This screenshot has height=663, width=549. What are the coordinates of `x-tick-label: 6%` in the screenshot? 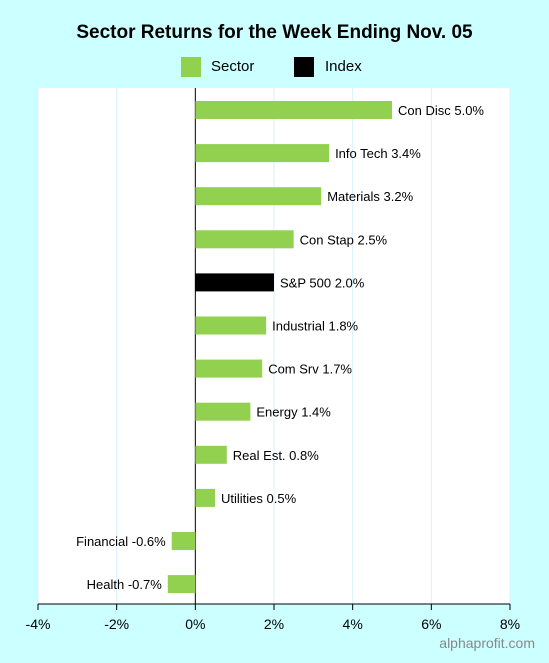 It's located at (431, 624).